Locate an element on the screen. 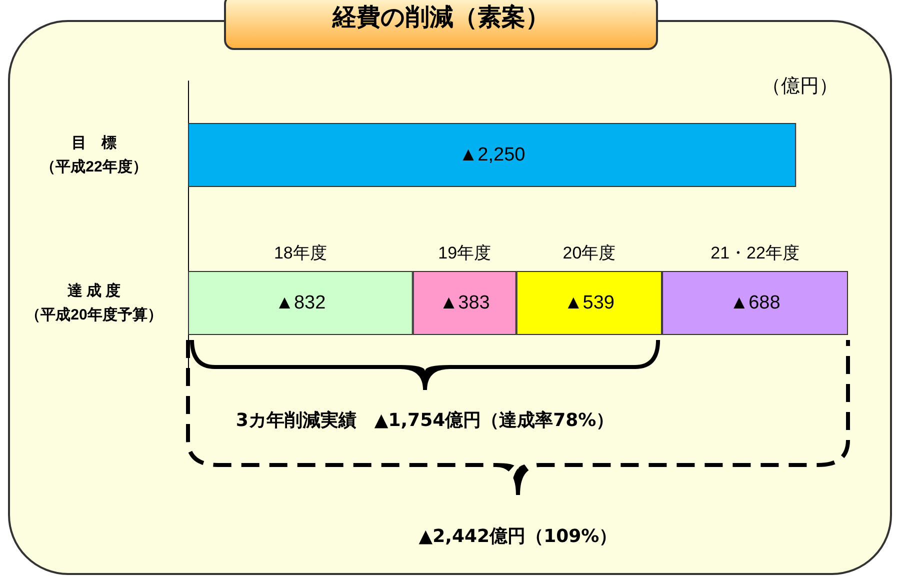 The width and height of the screenshot is (898, 577). series-label: 20年度 is located at coordinates (589, 253).